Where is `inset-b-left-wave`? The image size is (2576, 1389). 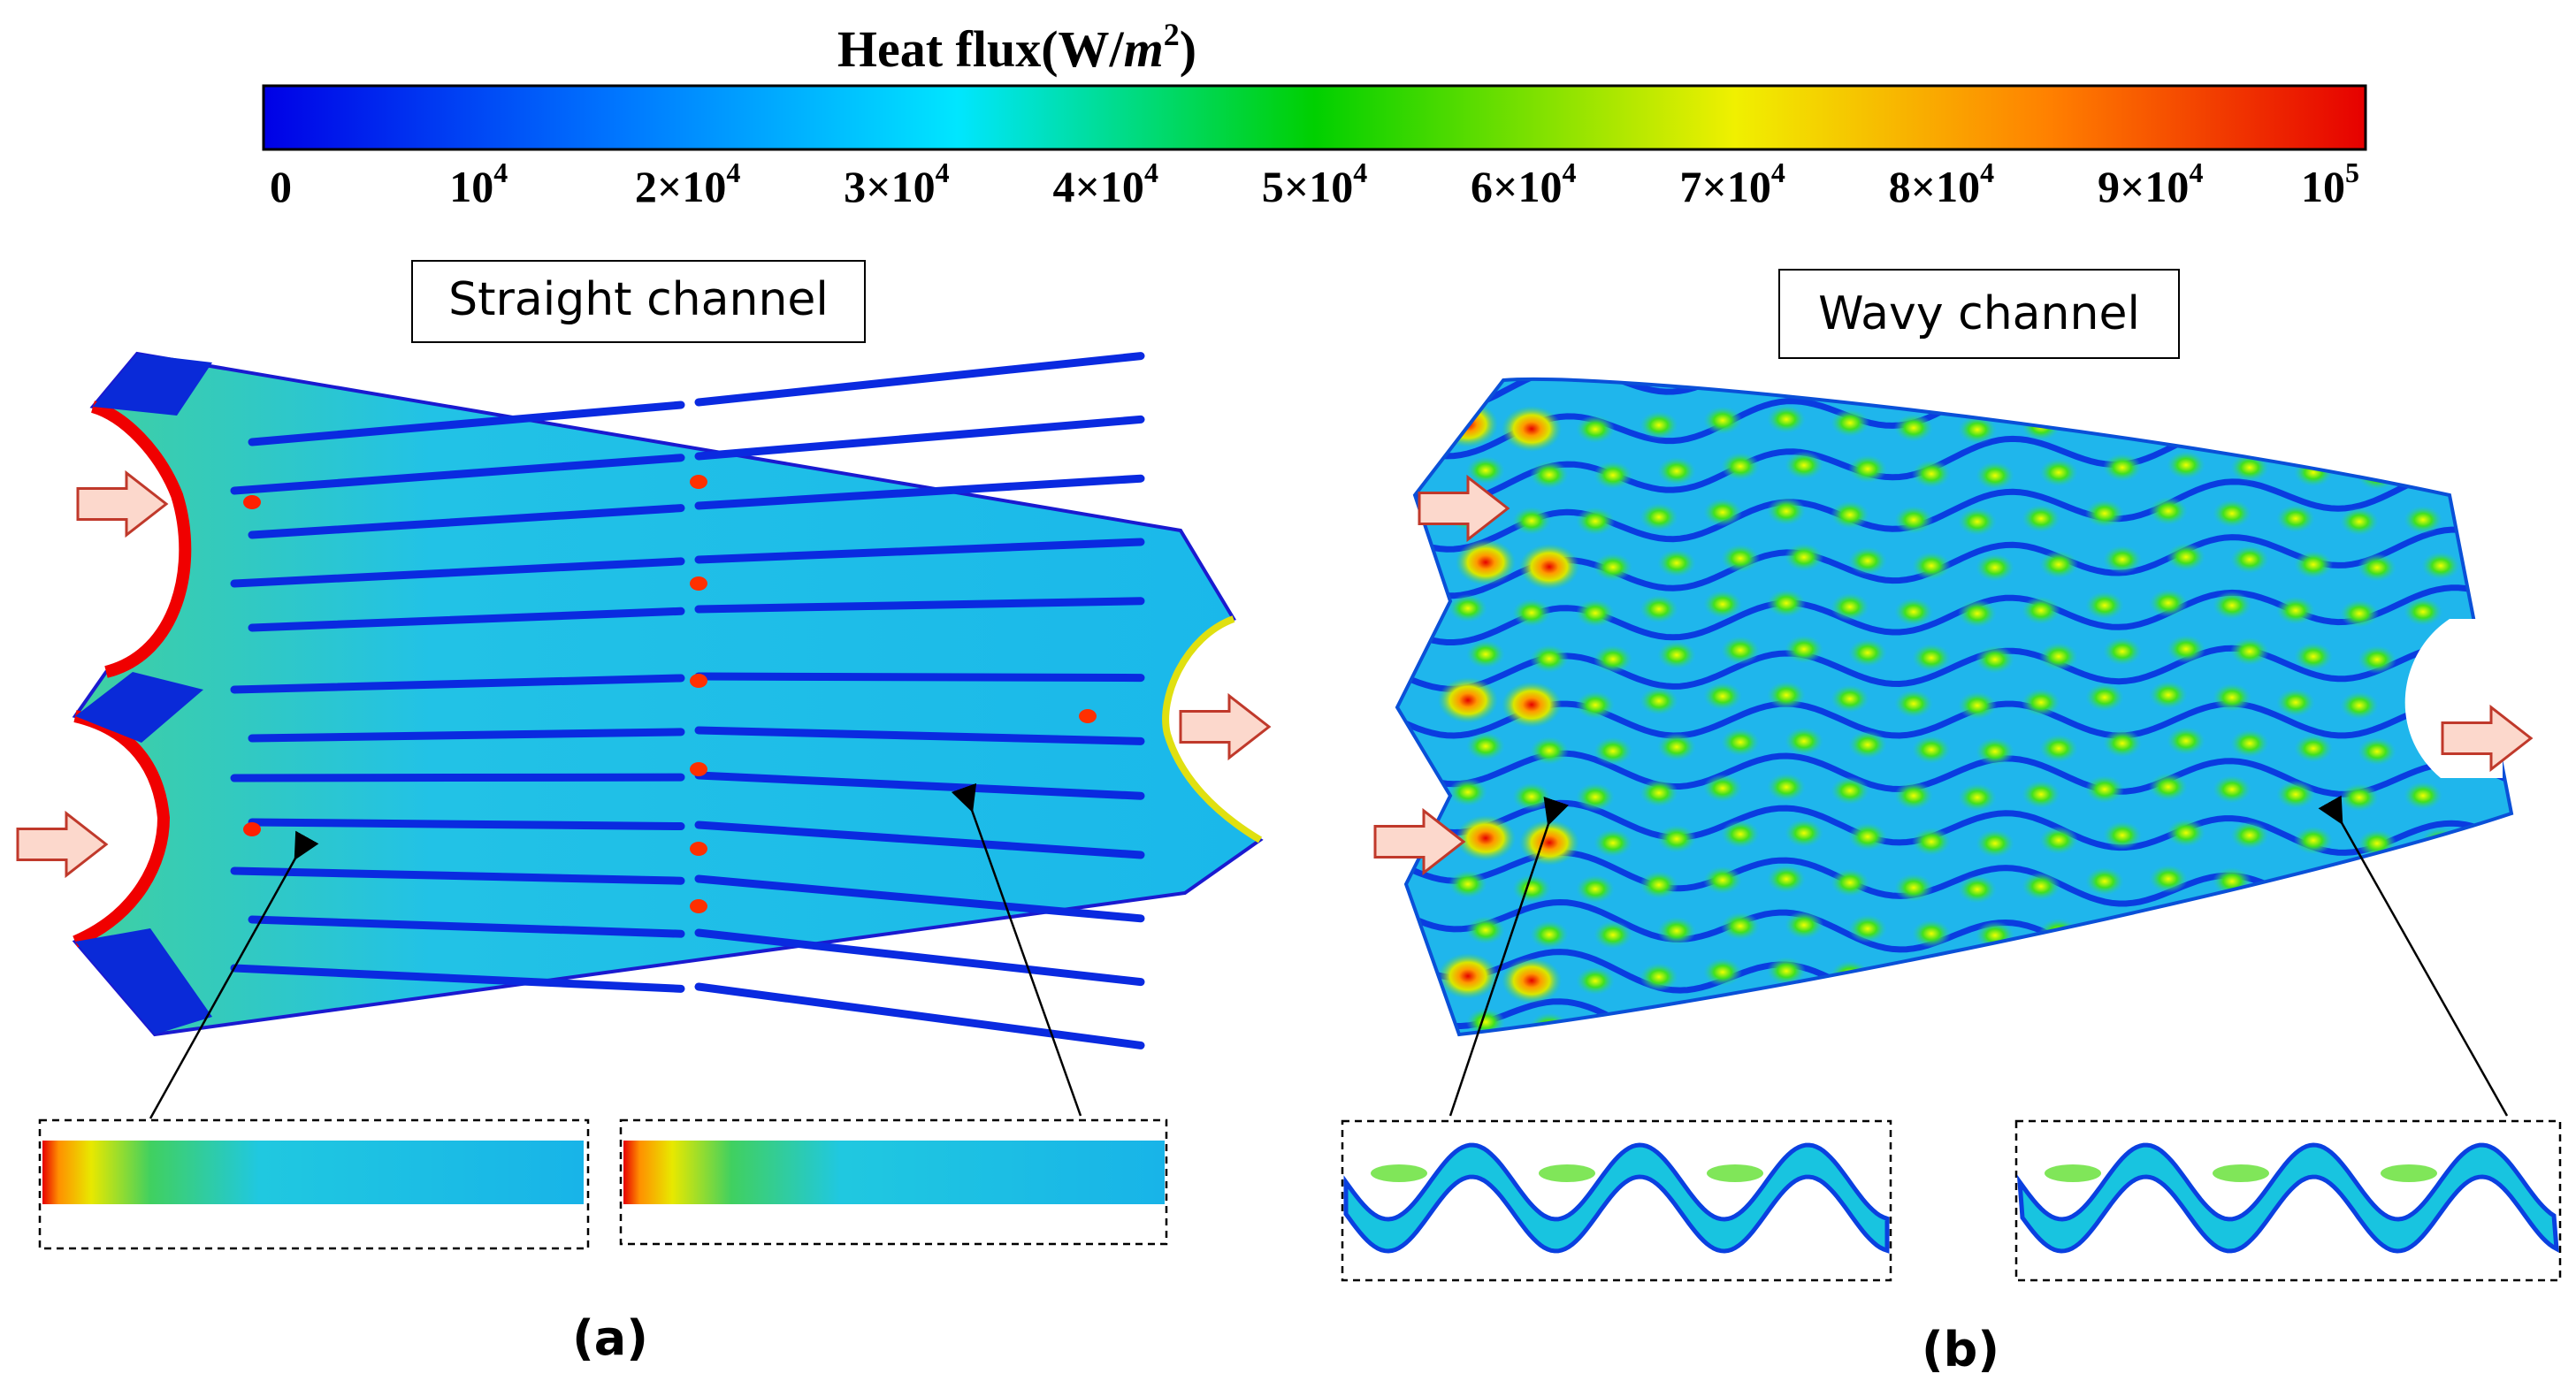 inset-b-left-wave is located at coordinates (1617, 1198).